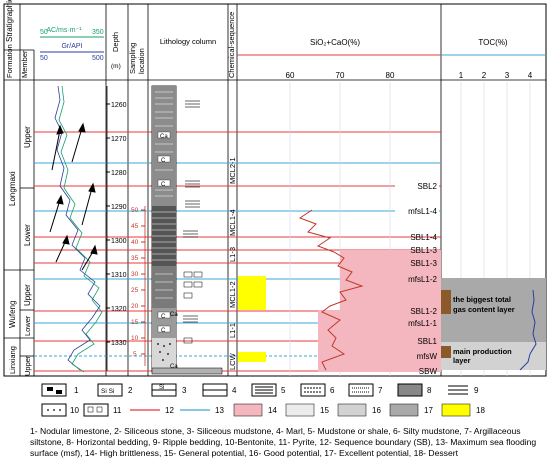  What do you see at coordinates (234, 390) in the screenshot?
I see `legend-num-4: 4` at bounding box center [234, 390].